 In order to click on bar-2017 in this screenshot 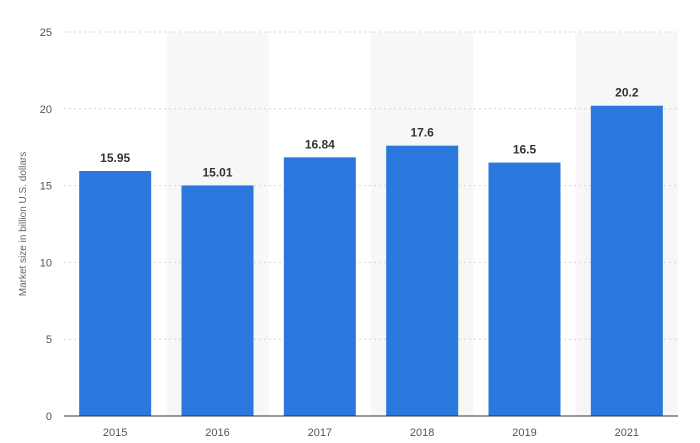, I will do `click(319, 287)`.